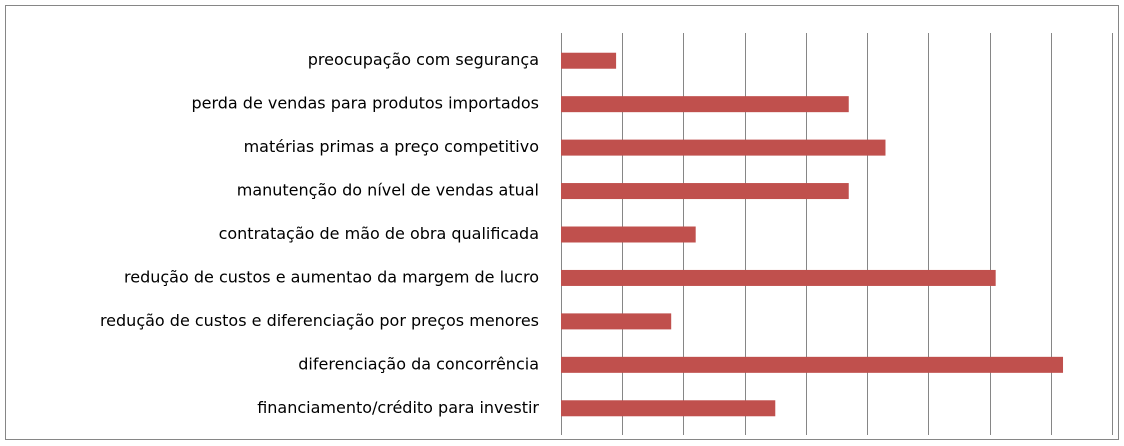  What do you see at coordinates (391, 146) in the screenshot?
I see `y-tick-label: matérias primas a preço competitivo` at bounding box center [391, 146].